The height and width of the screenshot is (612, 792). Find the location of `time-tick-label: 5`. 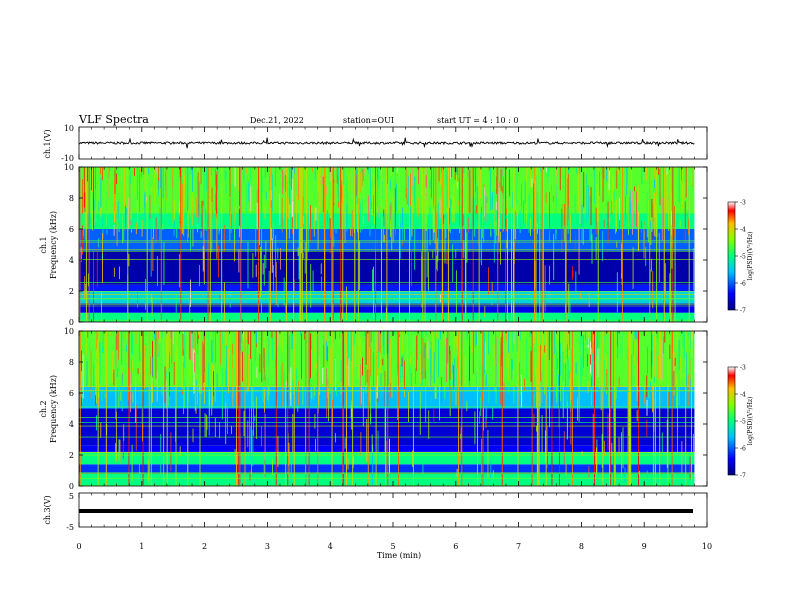

time-tick-label: 5 is located at coordinates (392, 546).